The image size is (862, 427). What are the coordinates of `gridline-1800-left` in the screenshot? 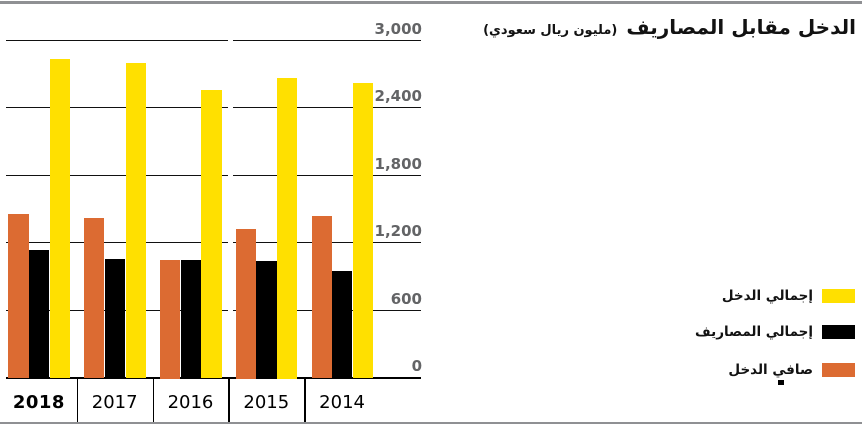 It's located at (117, 175).